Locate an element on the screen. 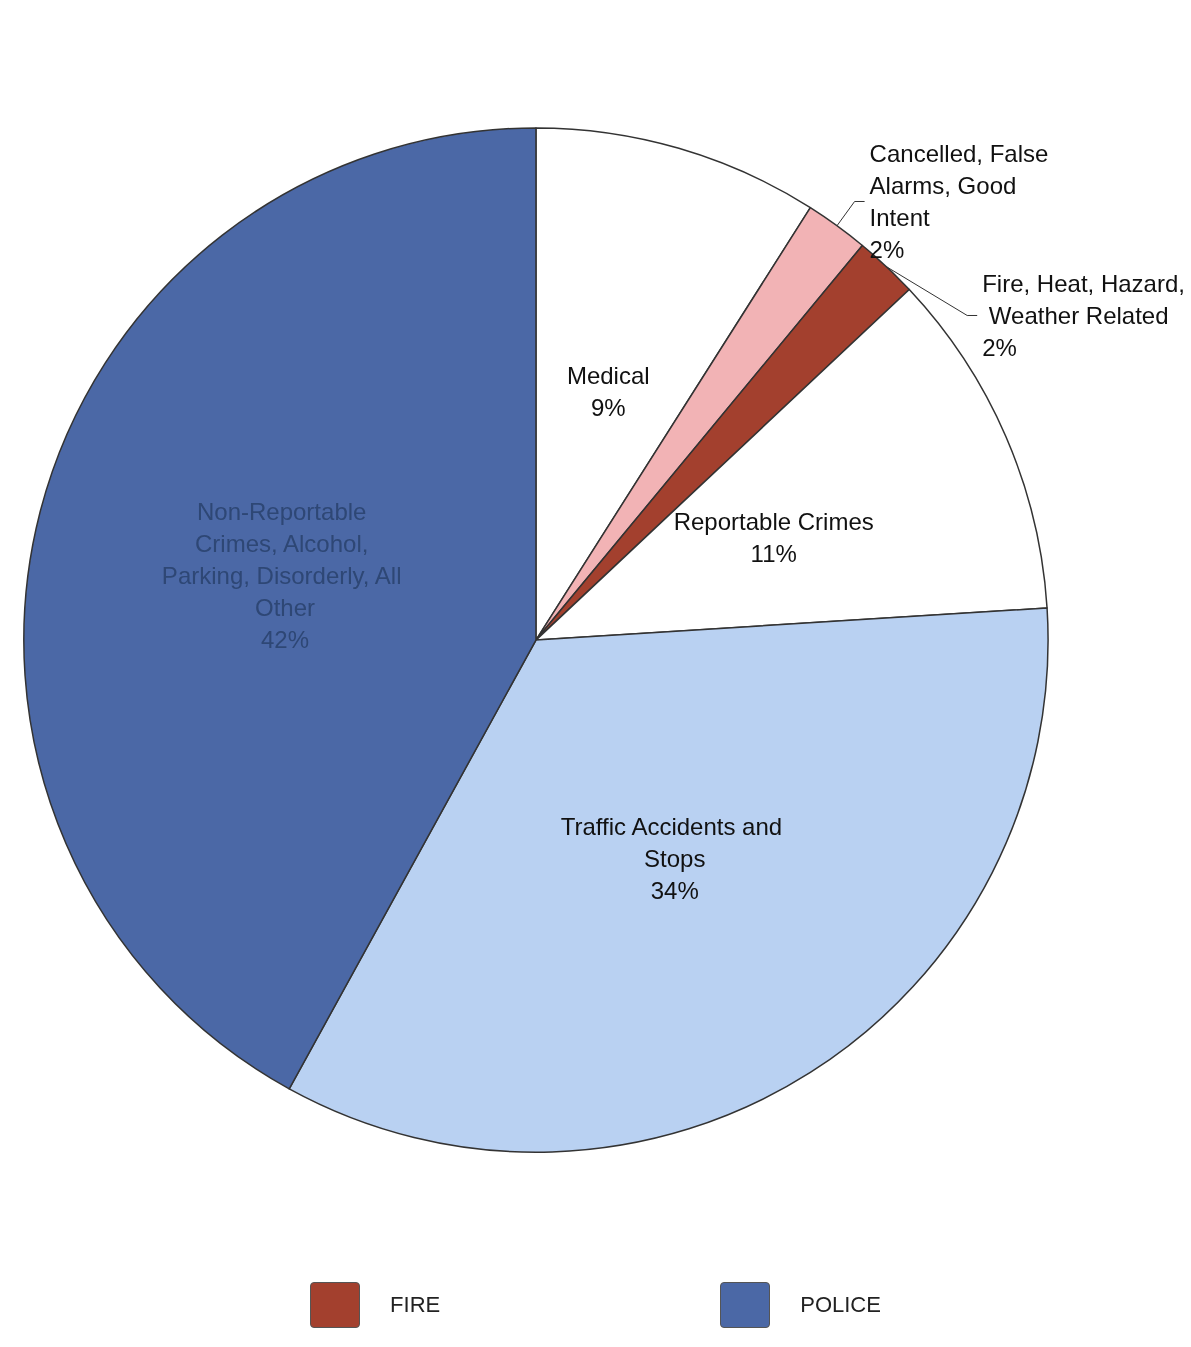 The image size is (1191, 1347). slice-label: Medical is located at coordinates (608, 375).